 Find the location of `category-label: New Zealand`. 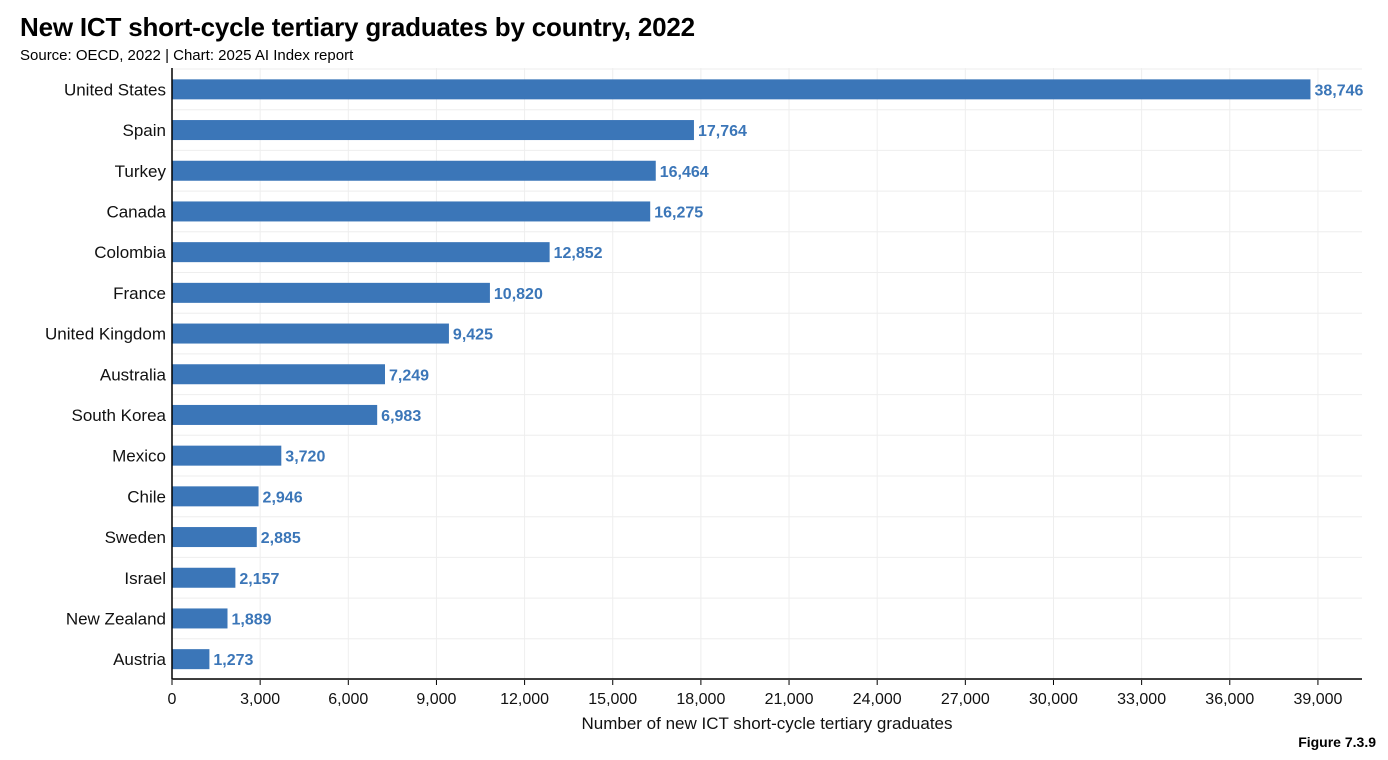

category-label: New Zealand is located at coordinates (116, 618).